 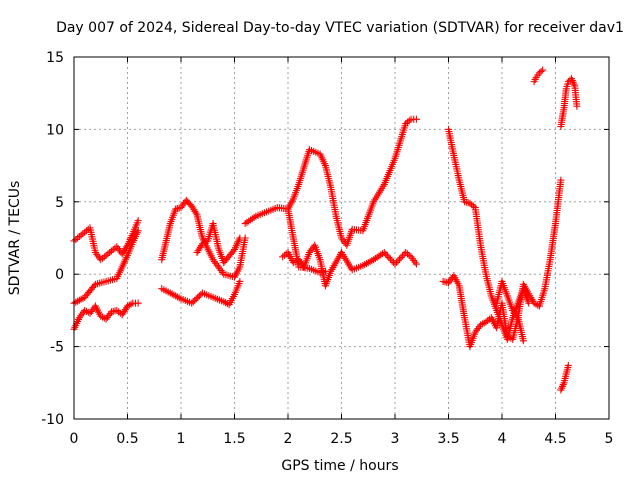 What do you see at coordinates (106, 267) in the screenshot?
I see `series-track-C` at bounding box center [106, 267].